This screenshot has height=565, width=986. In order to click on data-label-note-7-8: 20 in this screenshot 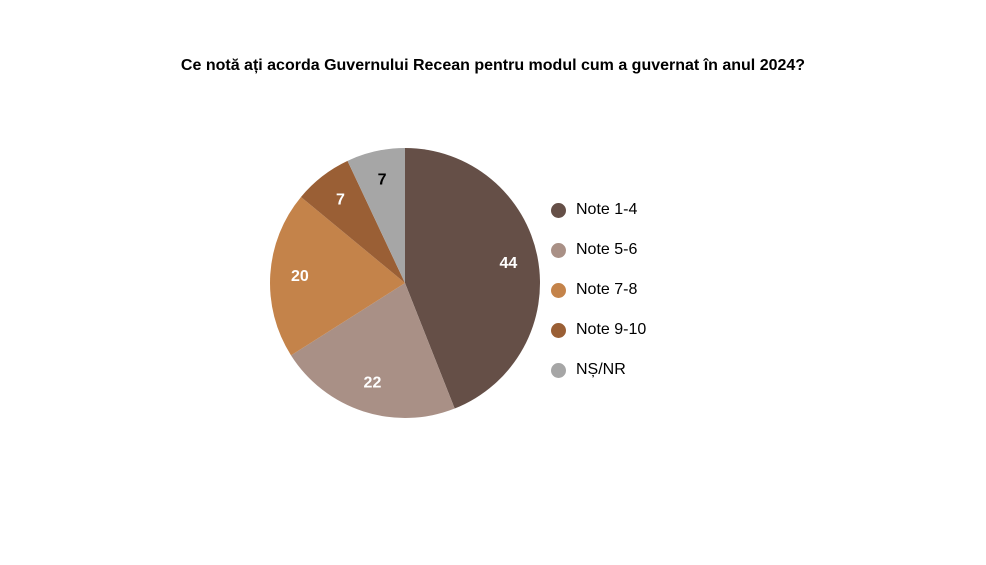, I will do `click(300, 276)`.